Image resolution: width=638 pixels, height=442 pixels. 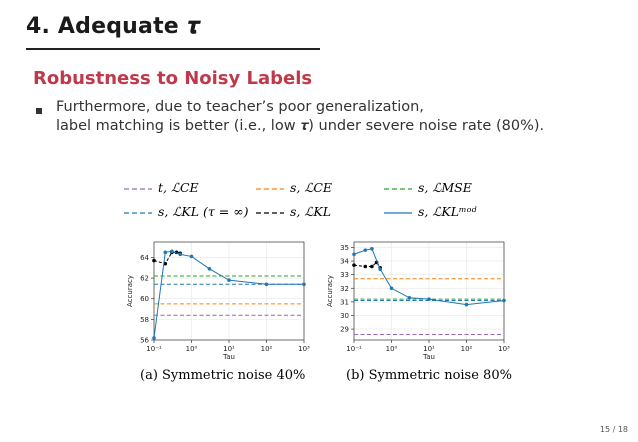 I want to click on series-s-kl, so click(x=167, y=258).